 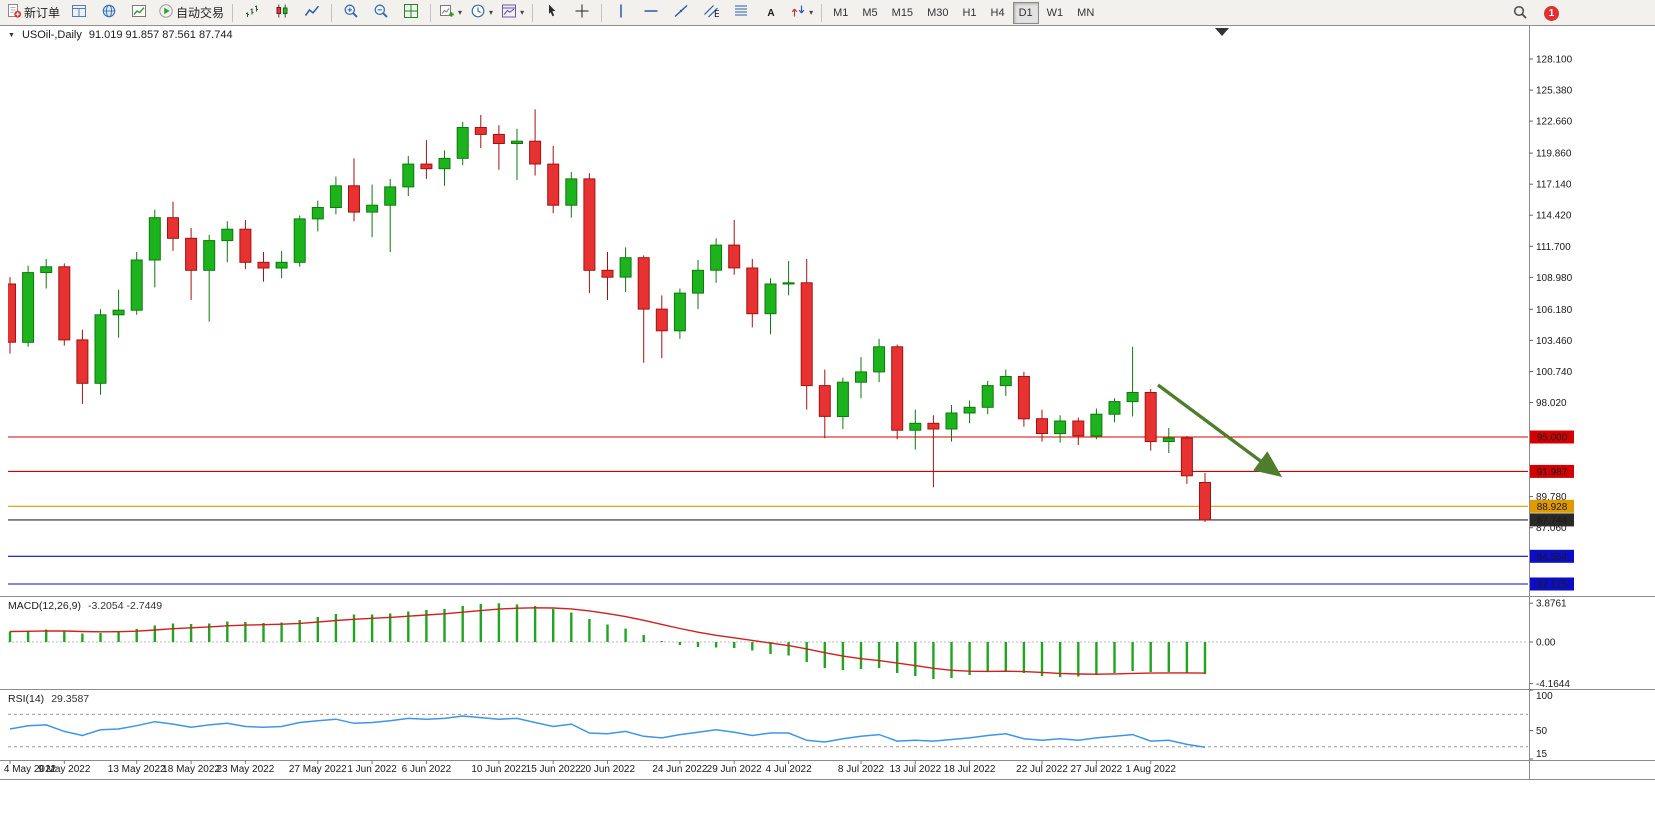 I want to click on market-watch-button, so click(x=109, y=13).